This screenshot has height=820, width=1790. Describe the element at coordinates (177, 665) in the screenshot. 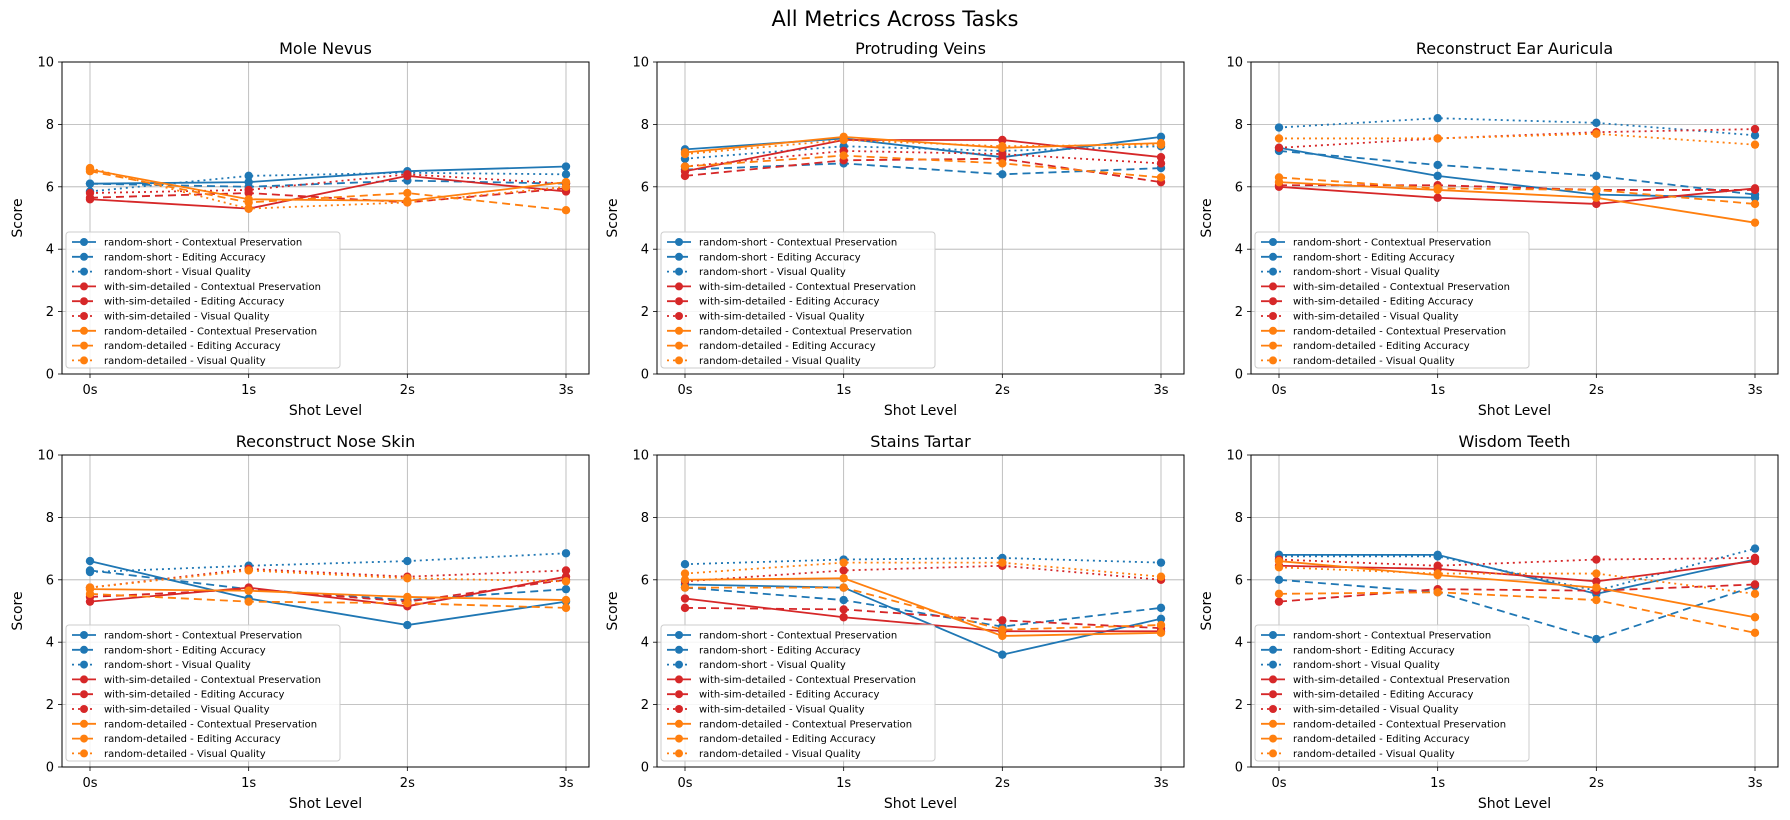

I see `legend-label: random-short - Visual Quality` at that location.